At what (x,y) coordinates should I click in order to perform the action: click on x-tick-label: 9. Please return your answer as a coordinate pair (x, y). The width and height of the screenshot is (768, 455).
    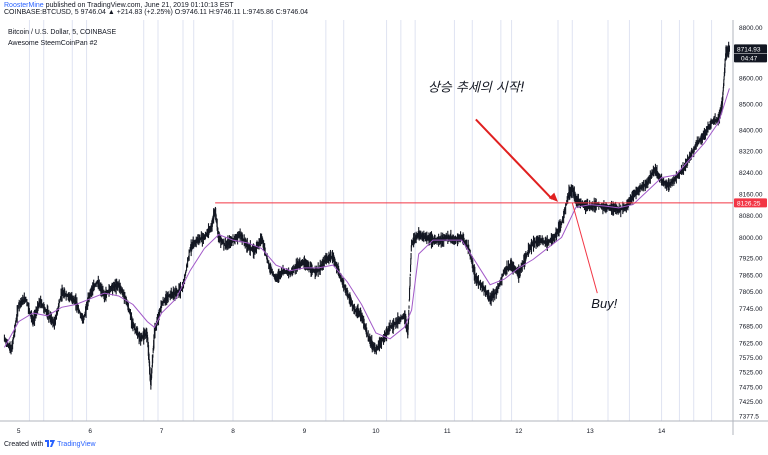
    Looking at the image, I should click on (305, 431).